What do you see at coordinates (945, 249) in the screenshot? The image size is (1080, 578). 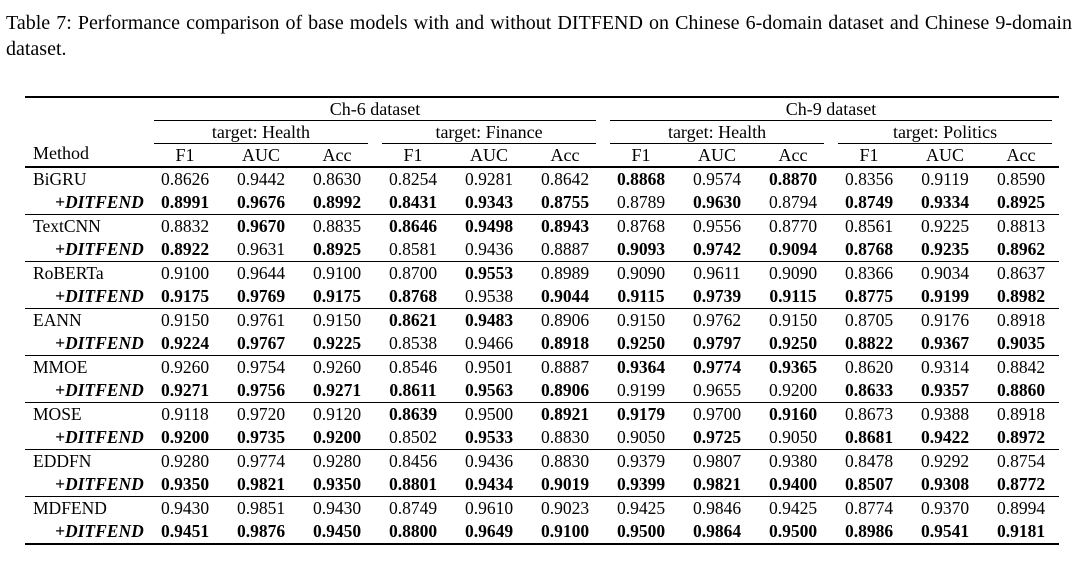 I see `value-cell: 0.9235` at bounding box center [945, 249].